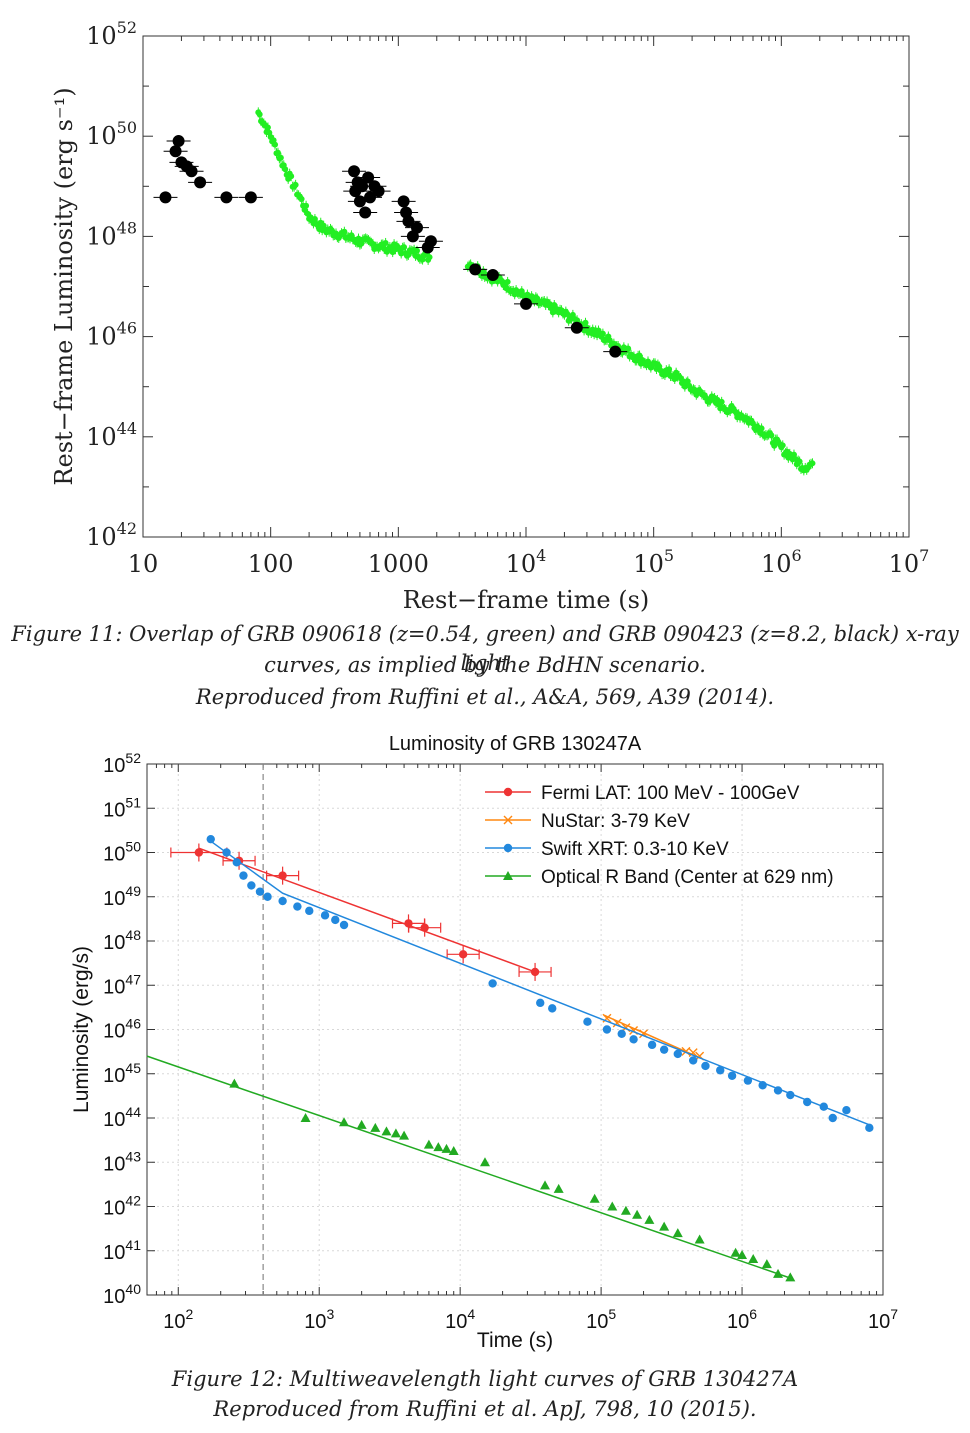 The height and width of the screenshot is (1433, 970). Describe the element at coordinates (515, 744) in the screenshot. I see `chart-title: Luminosity of GRB 130247A` at that location.